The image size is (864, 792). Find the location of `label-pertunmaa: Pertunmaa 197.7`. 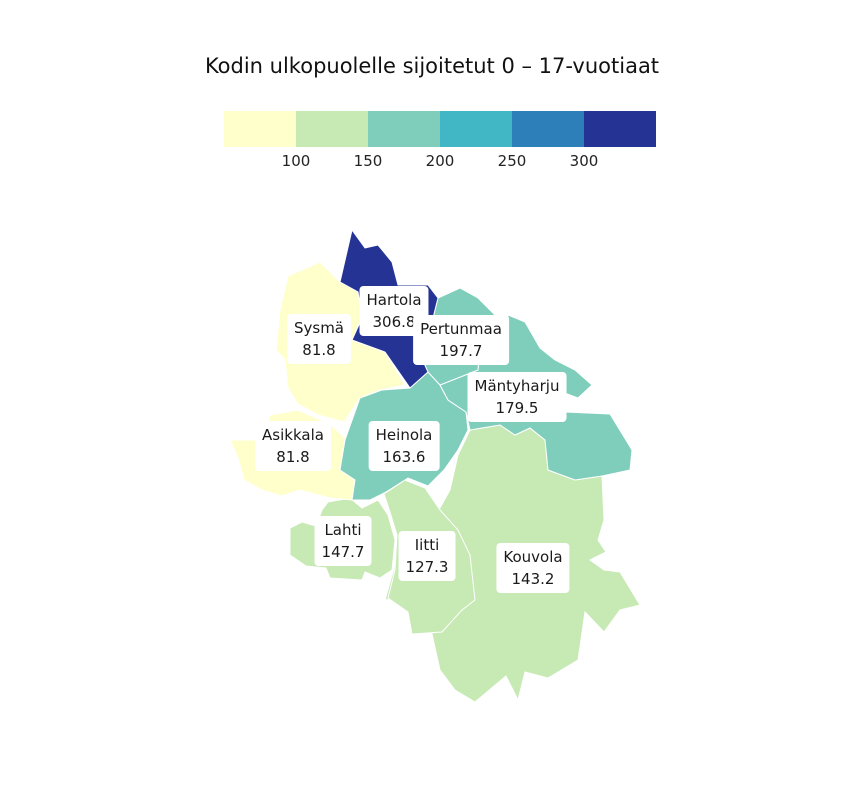

label-pertunmaa: Pertunmaa 197.7 is located at coordinates (461, 340).